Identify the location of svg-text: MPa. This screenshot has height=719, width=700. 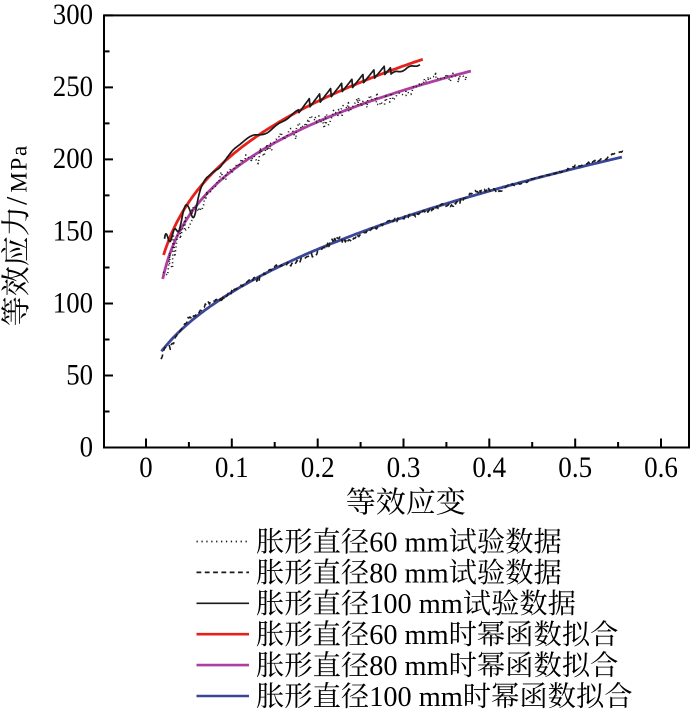
(18, 168).